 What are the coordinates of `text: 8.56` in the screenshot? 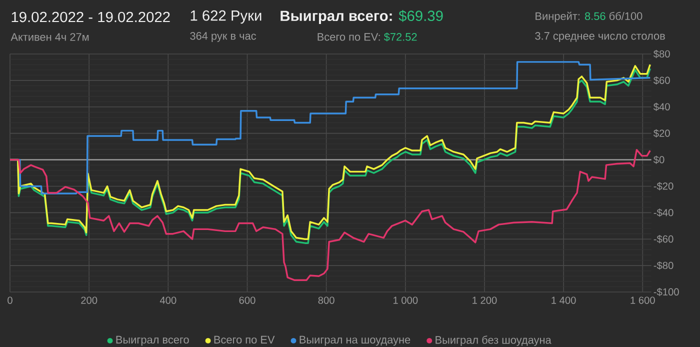 It's located at (595, 16).